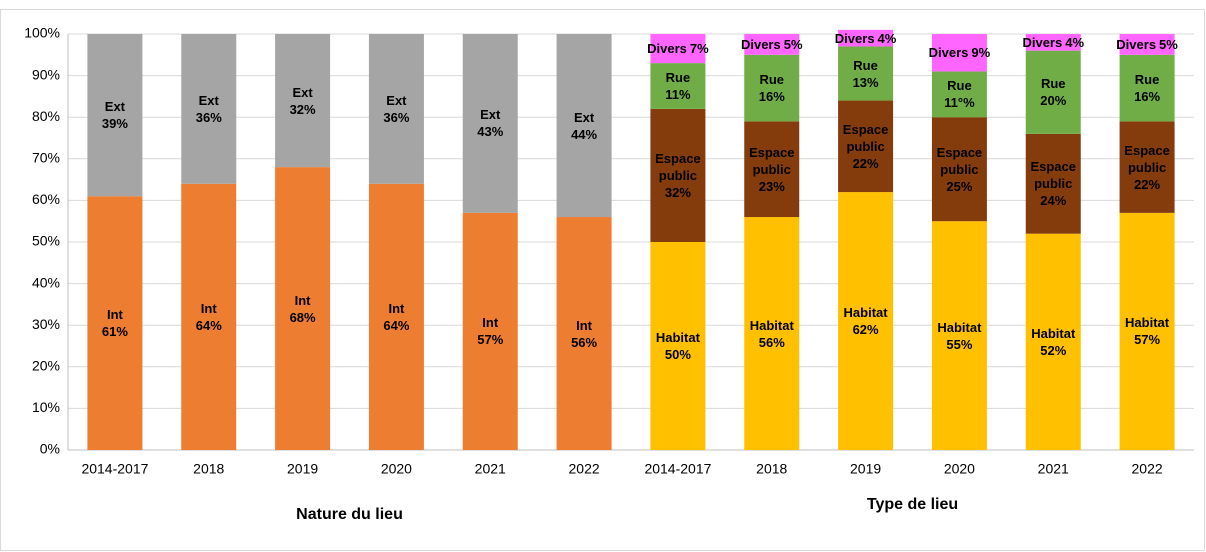  What do you see at coordinates (46, 324) in the screenshot?
I see `y-tick-label: 30%` at bounding box center [46, 324].